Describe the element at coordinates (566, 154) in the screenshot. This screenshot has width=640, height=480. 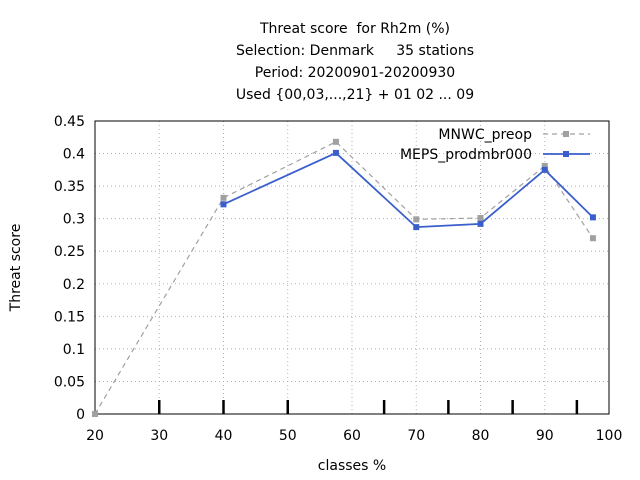
I see `legend-marker-MEPS_prodmbr000` at that location.